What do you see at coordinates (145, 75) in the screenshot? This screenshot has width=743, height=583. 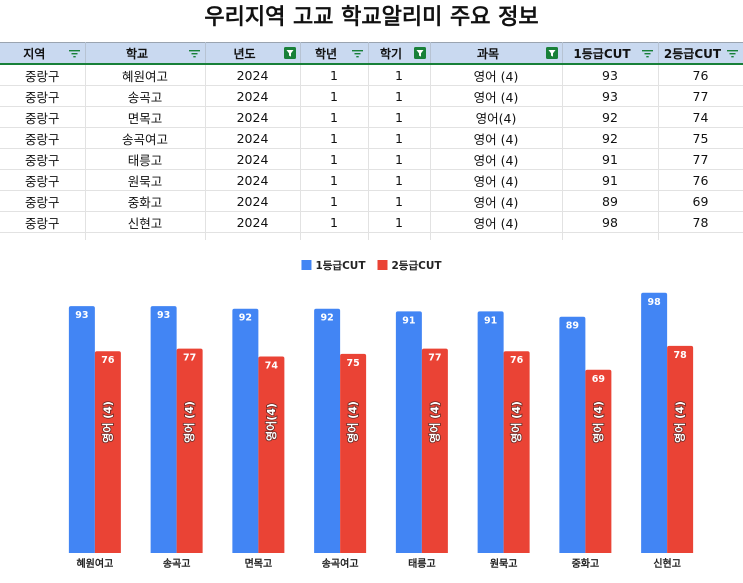 I see `school-cell: 혜원여고` at bounding box center [145, 75].